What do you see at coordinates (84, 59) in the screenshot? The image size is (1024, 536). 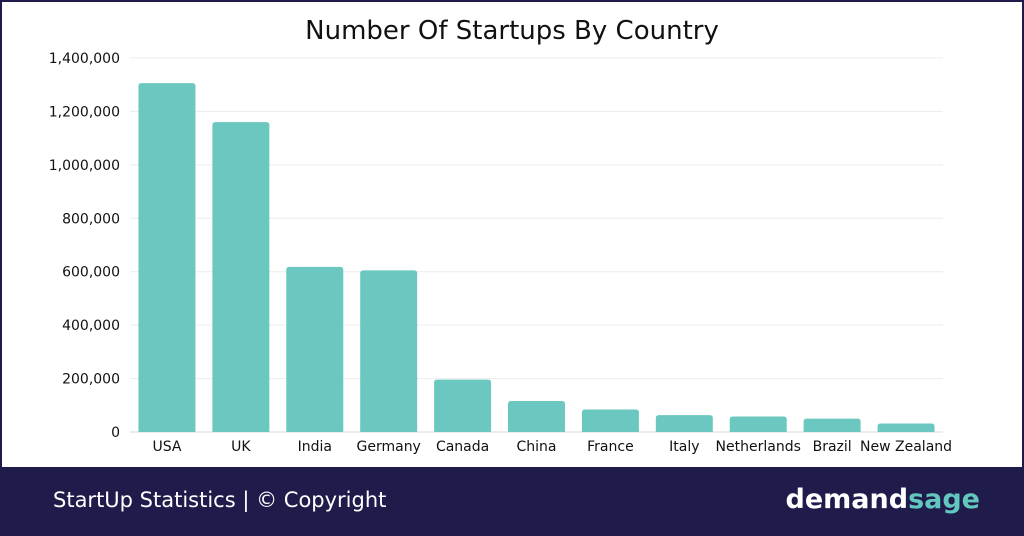 I see `y-tick-label: 1,400,000` at bounding box center [84, 59].